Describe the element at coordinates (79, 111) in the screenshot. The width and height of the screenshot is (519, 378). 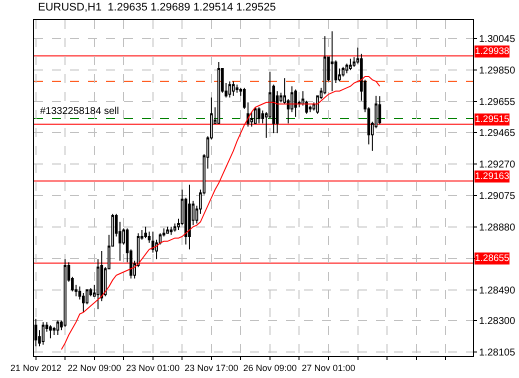
I see `ref-line-label: #1332258184 sell` at that location.